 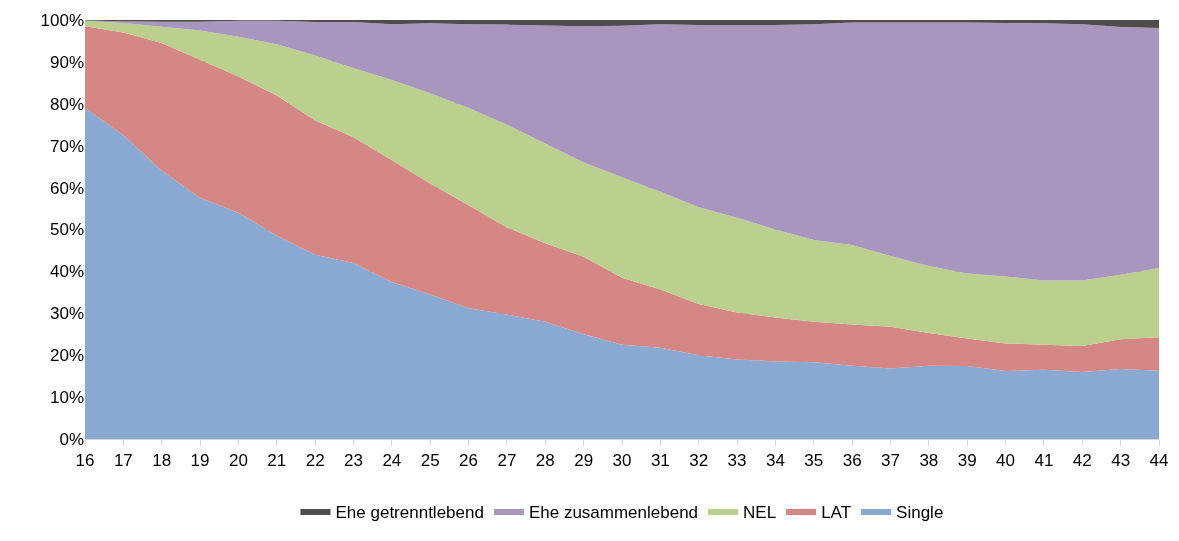 What do you see at coordinates (62, 20) in the screenshot?
I see `y-tick-label: 100%` at bounding box center [62, 20].